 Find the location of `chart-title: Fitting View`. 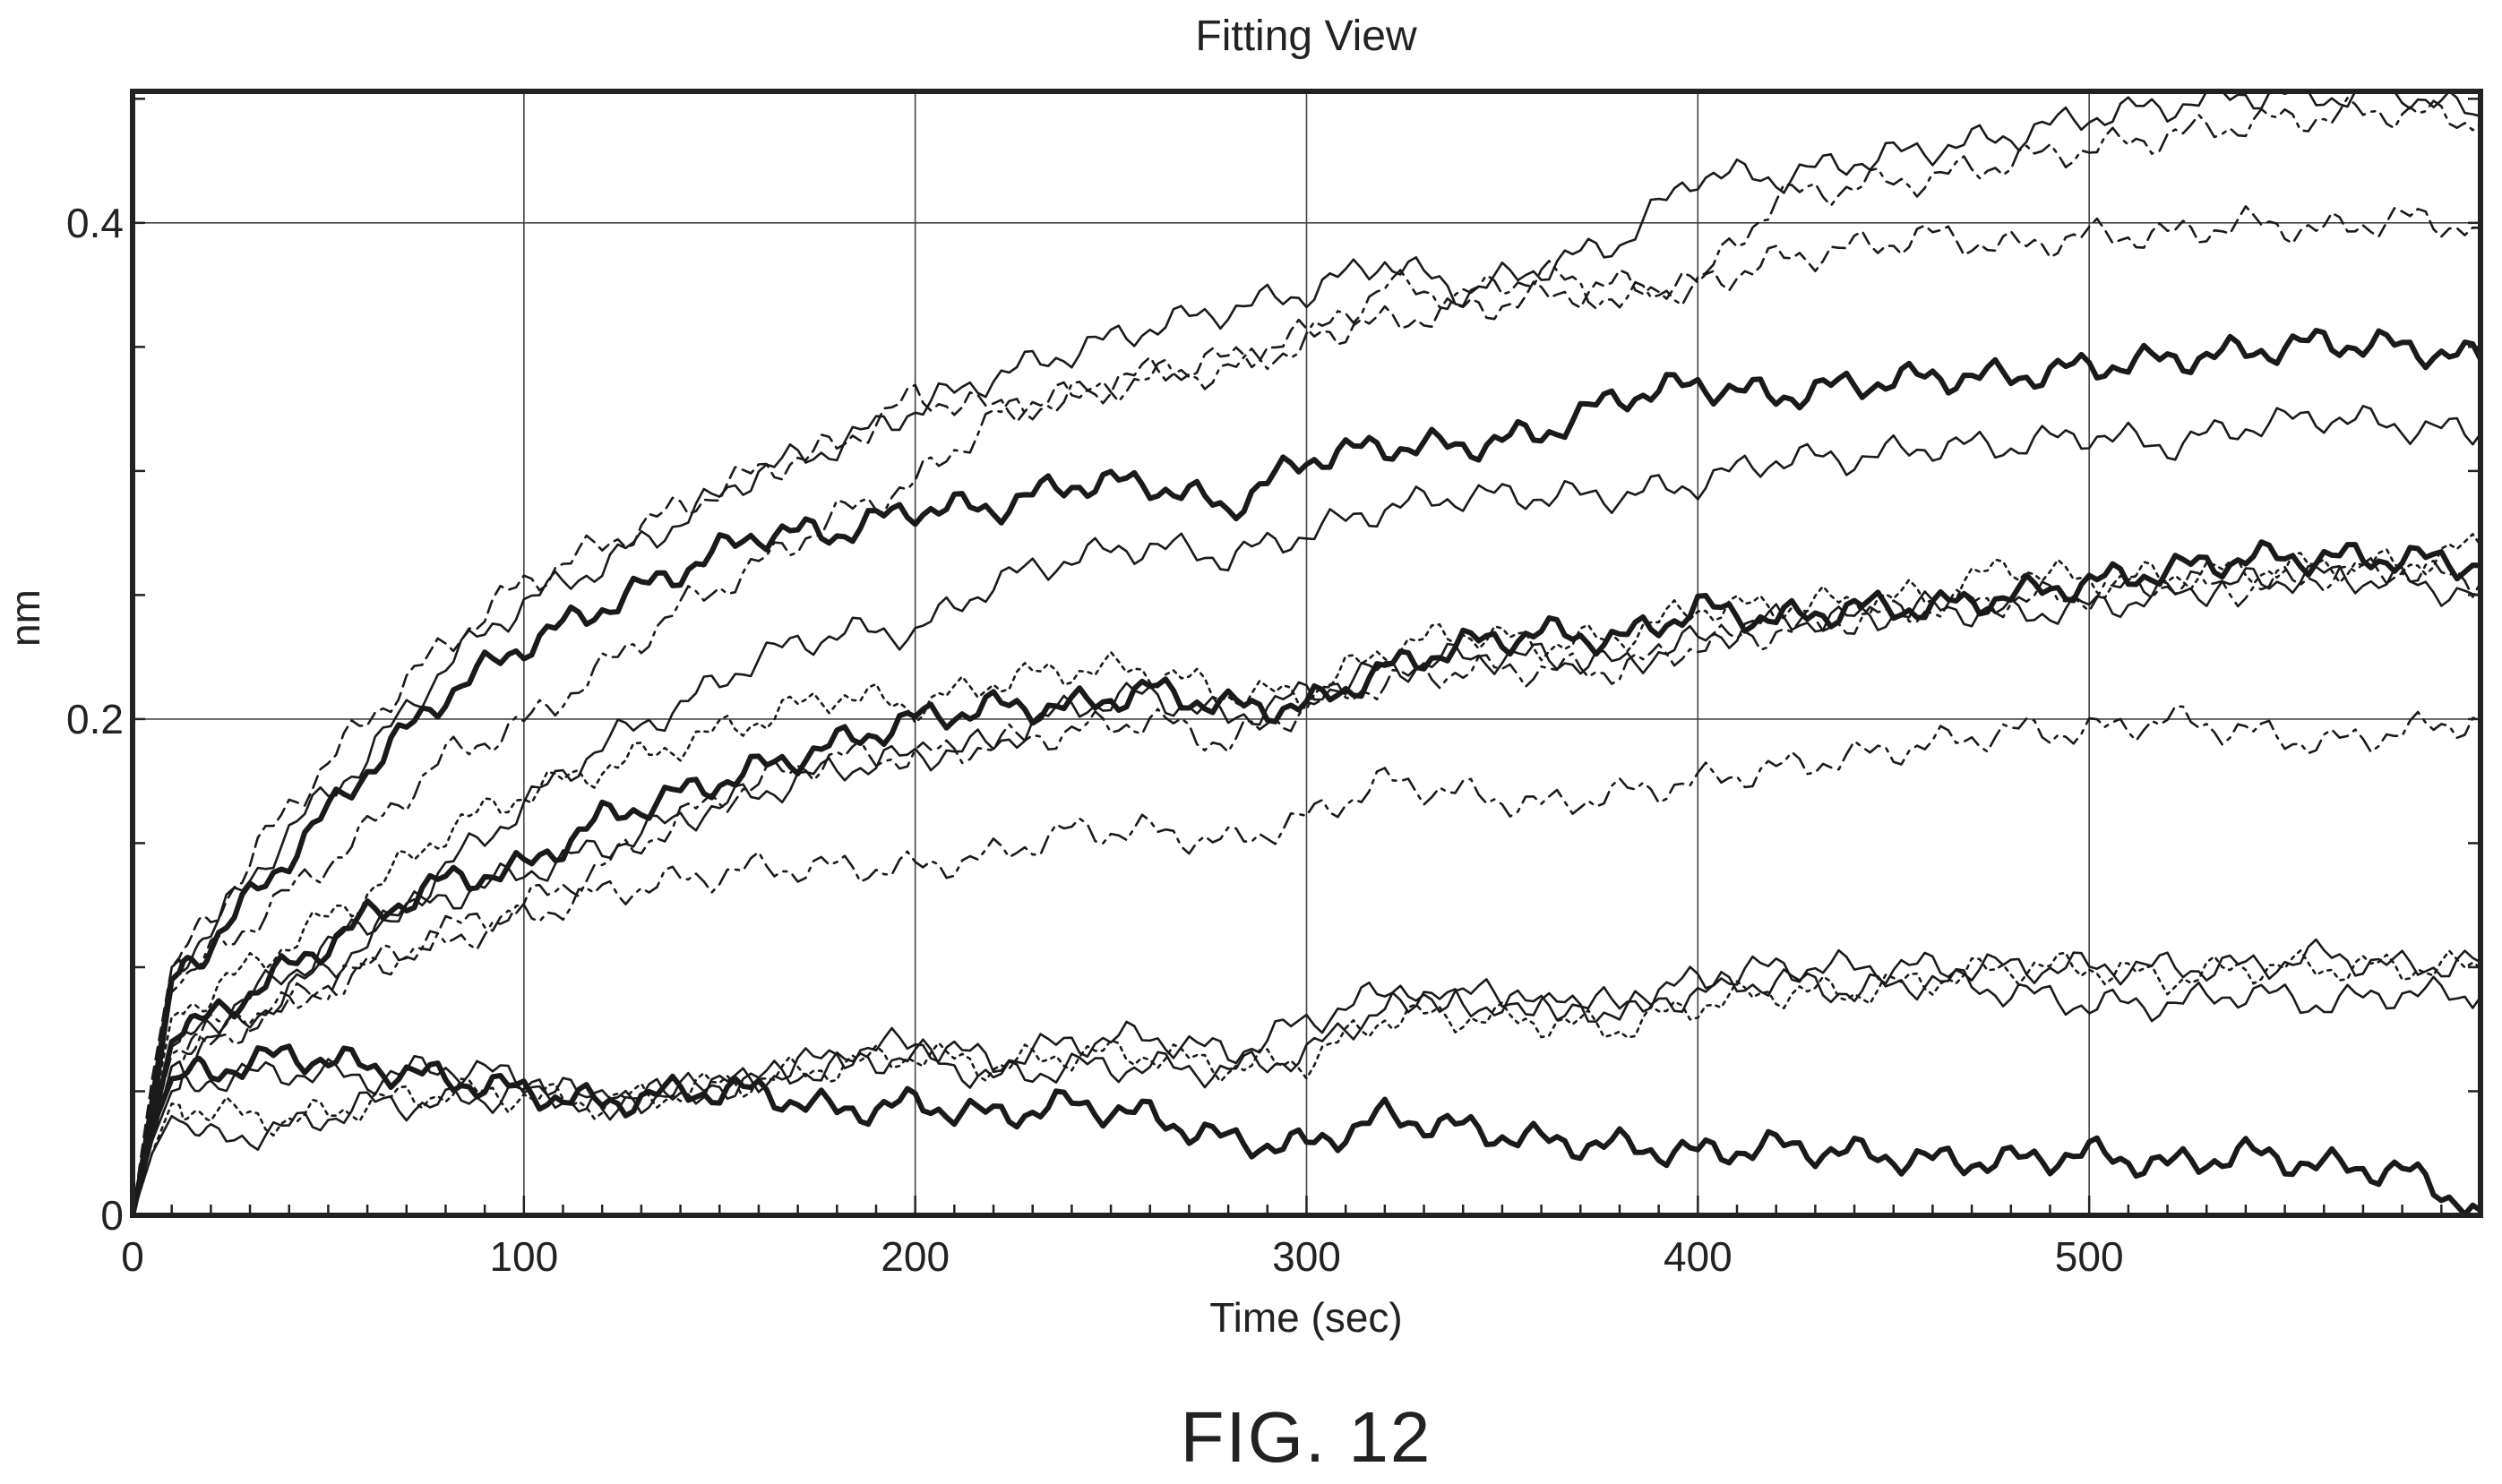

chart-title: Fitting View is located at coordinates (1306, 36).